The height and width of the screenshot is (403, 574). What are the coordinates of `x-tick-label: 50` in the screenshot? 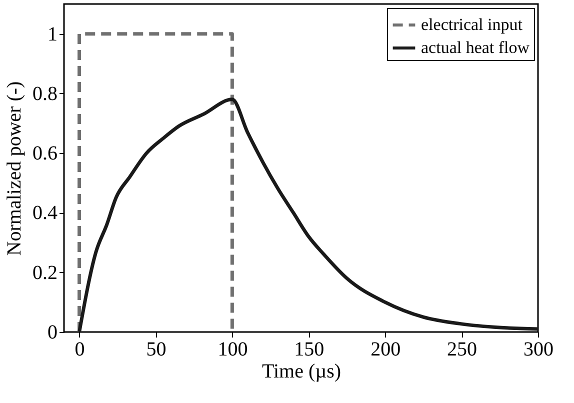 It's located at (156, 349).